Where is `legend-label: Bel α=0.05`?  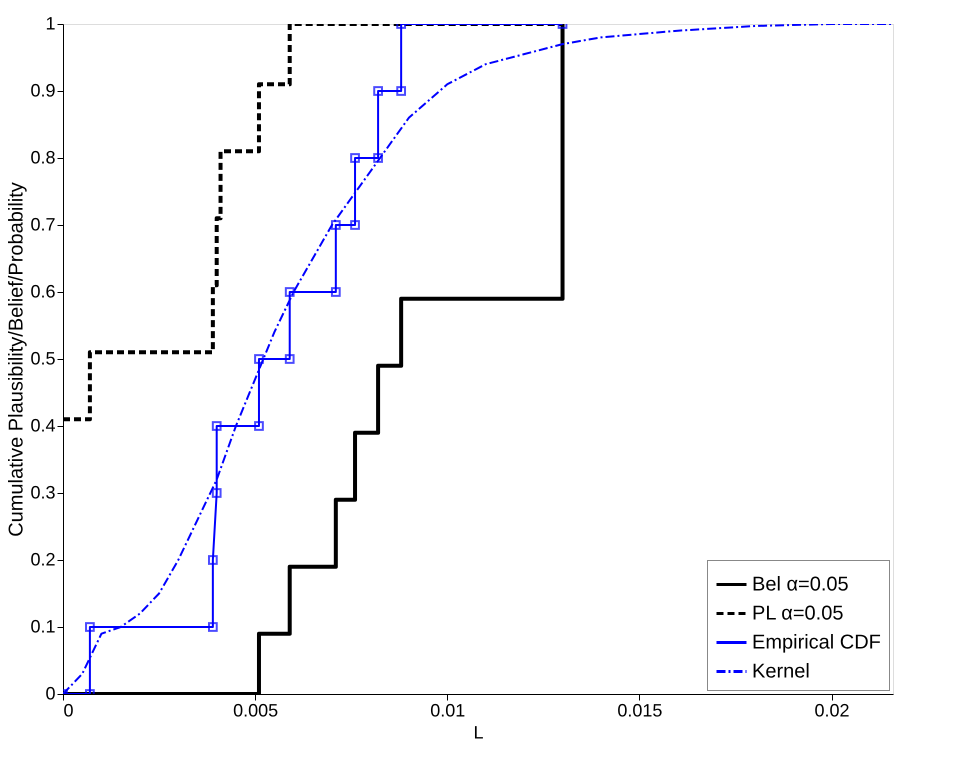
legend-label: Bel α=0.05 is located at coordinates (800, 585).